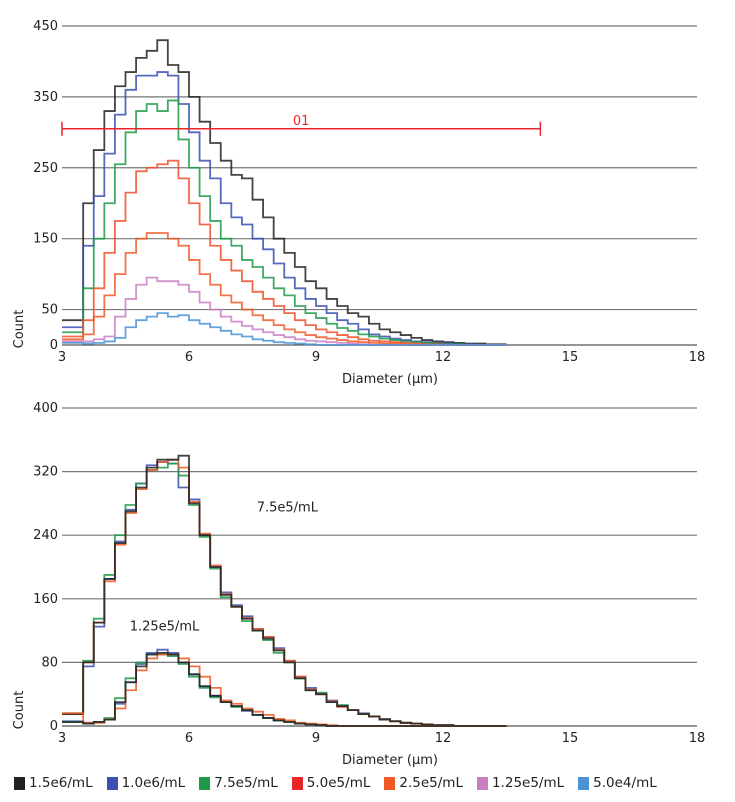 Image resolution: width=735 pixels, height=802 pixels. What do you see at coordinates (49, 310) in the screenshot?
I see `y-tick-label: 50` at bounding box center [49, 310].